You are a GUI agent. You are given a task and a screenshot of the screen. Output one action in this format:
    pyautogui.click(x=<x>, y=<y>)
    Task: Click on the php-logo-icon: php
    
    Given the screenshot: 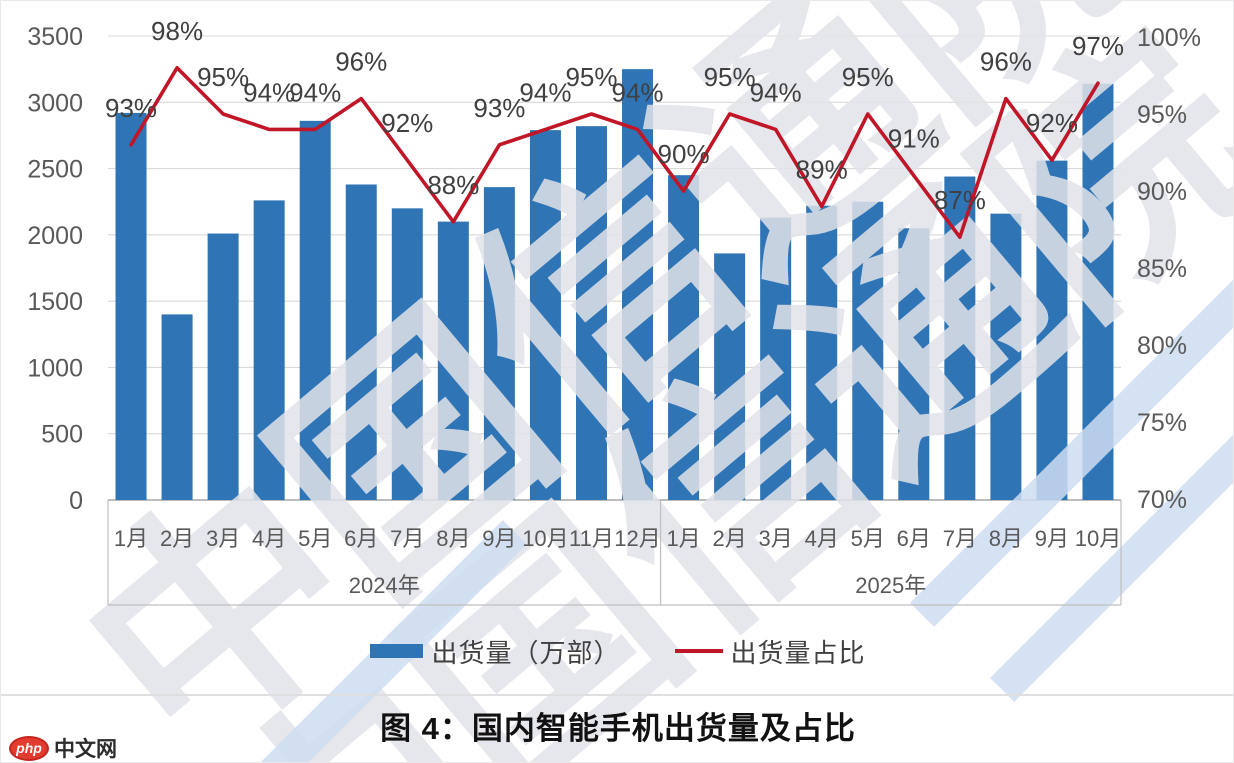 What is the action you would take?
    pyautogui.click(x=29, y=748)
    